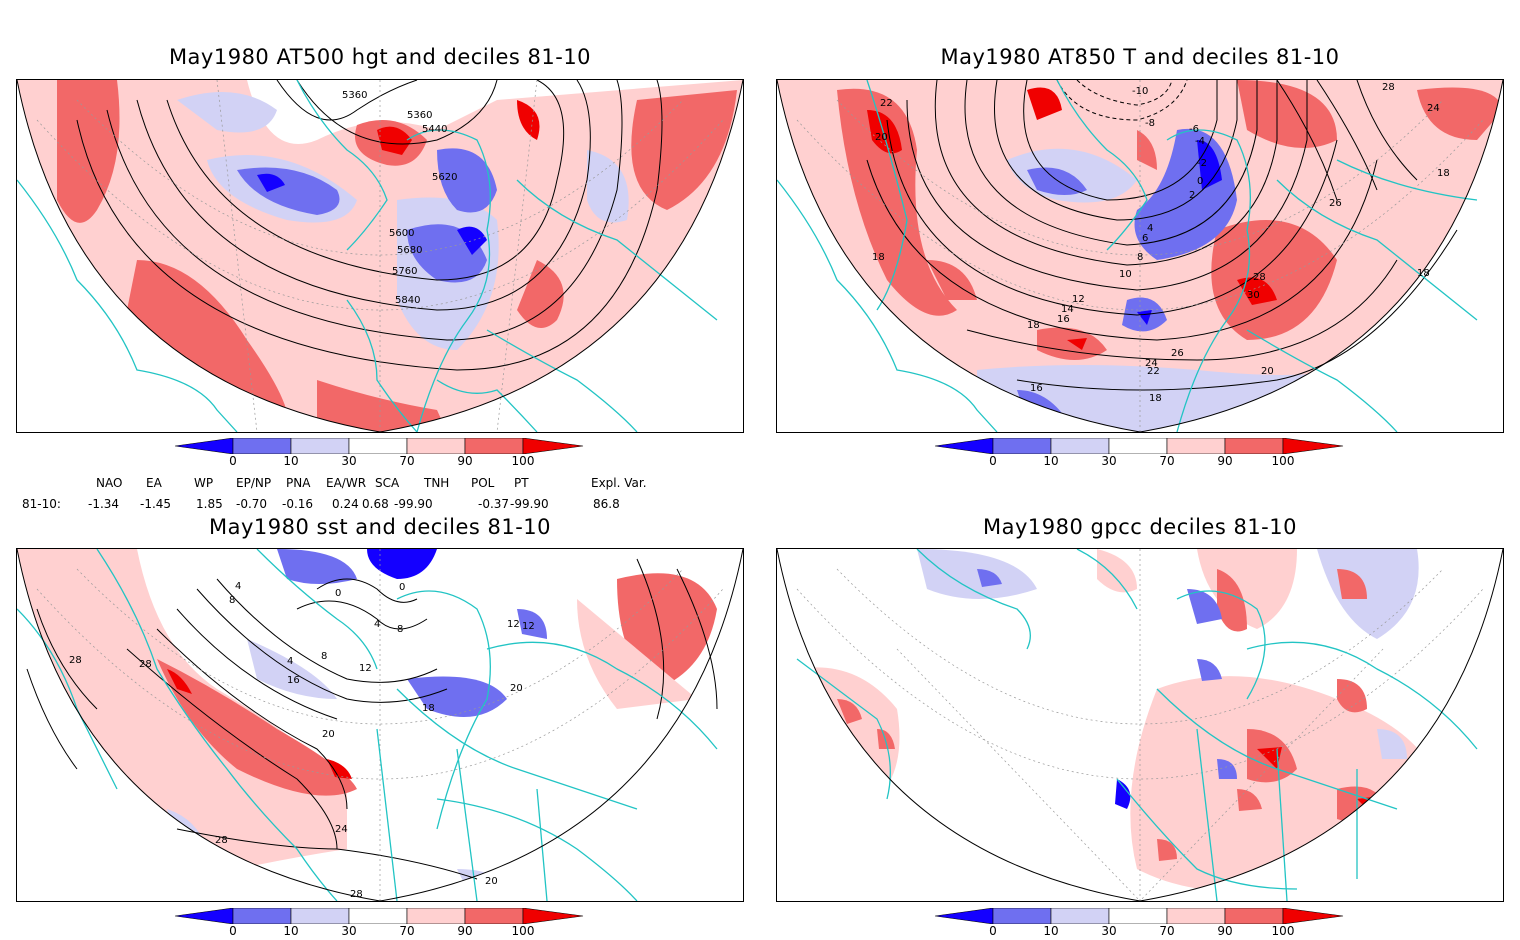 This screenshot has width=1520, height=940. What do you see at coordinates (1192, 195) in the screenshot?
I see `contour-label: 2` at bounding box center [1192, 195].